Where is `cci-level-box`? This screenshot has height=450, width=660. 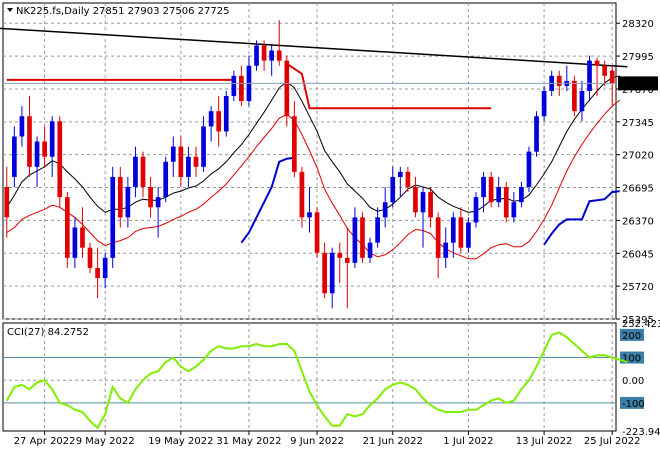
cci-level-box is located at coordinates (632, 334).